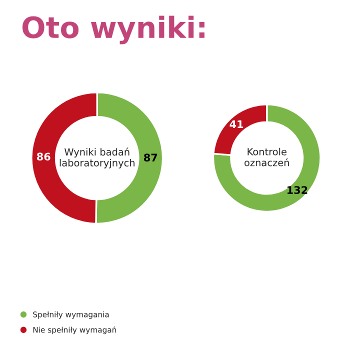 Image resolution: width=350 pixels, height=350 pixels. Describe the element at coordinates (237, 124) in the screenshot. I see `data-label: 41` at that location.